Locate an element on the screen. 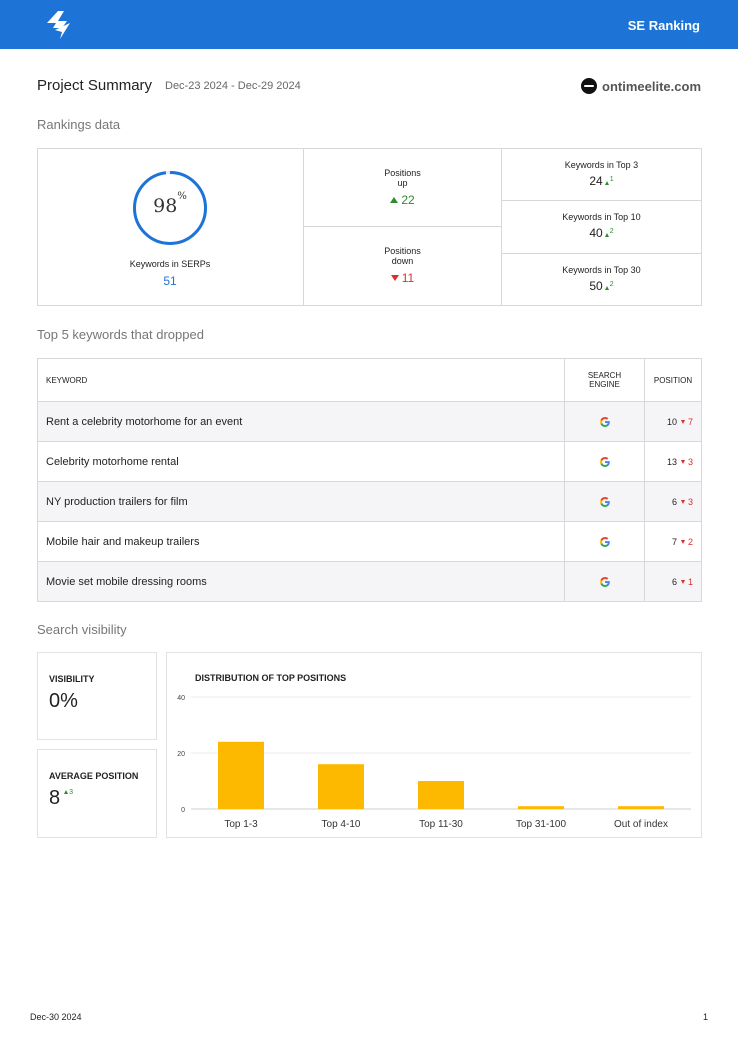 The image size is (738, 1046). x-tick-label: Top 31-100 is located at coordinates (541, 824).